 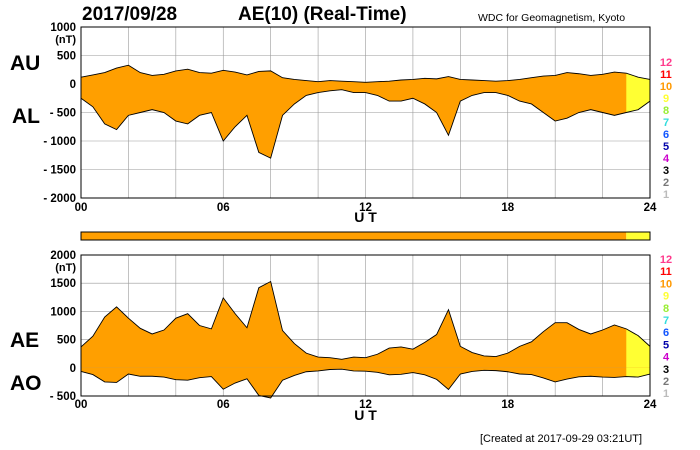 I want to click on ae-ao-y-tick-label: 500, so click(x=66, y=341).